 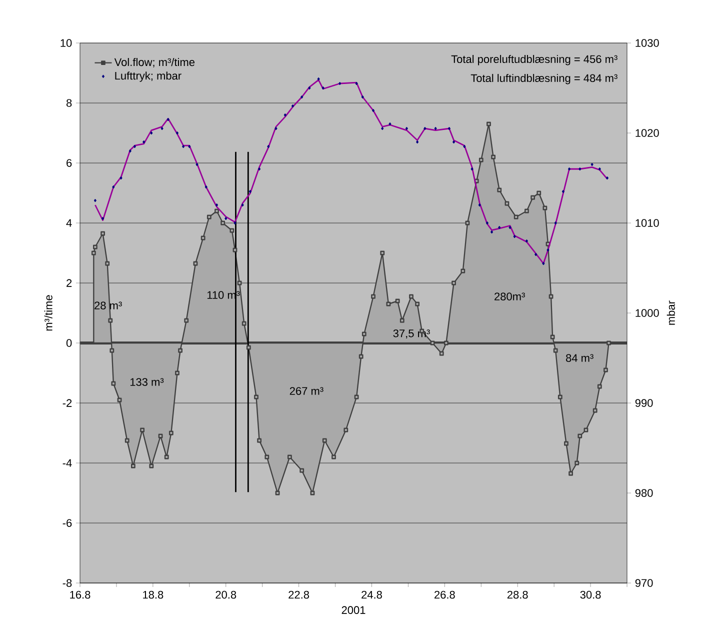 I want to click on y-tick-label: 2, so click(x=69, y=283).